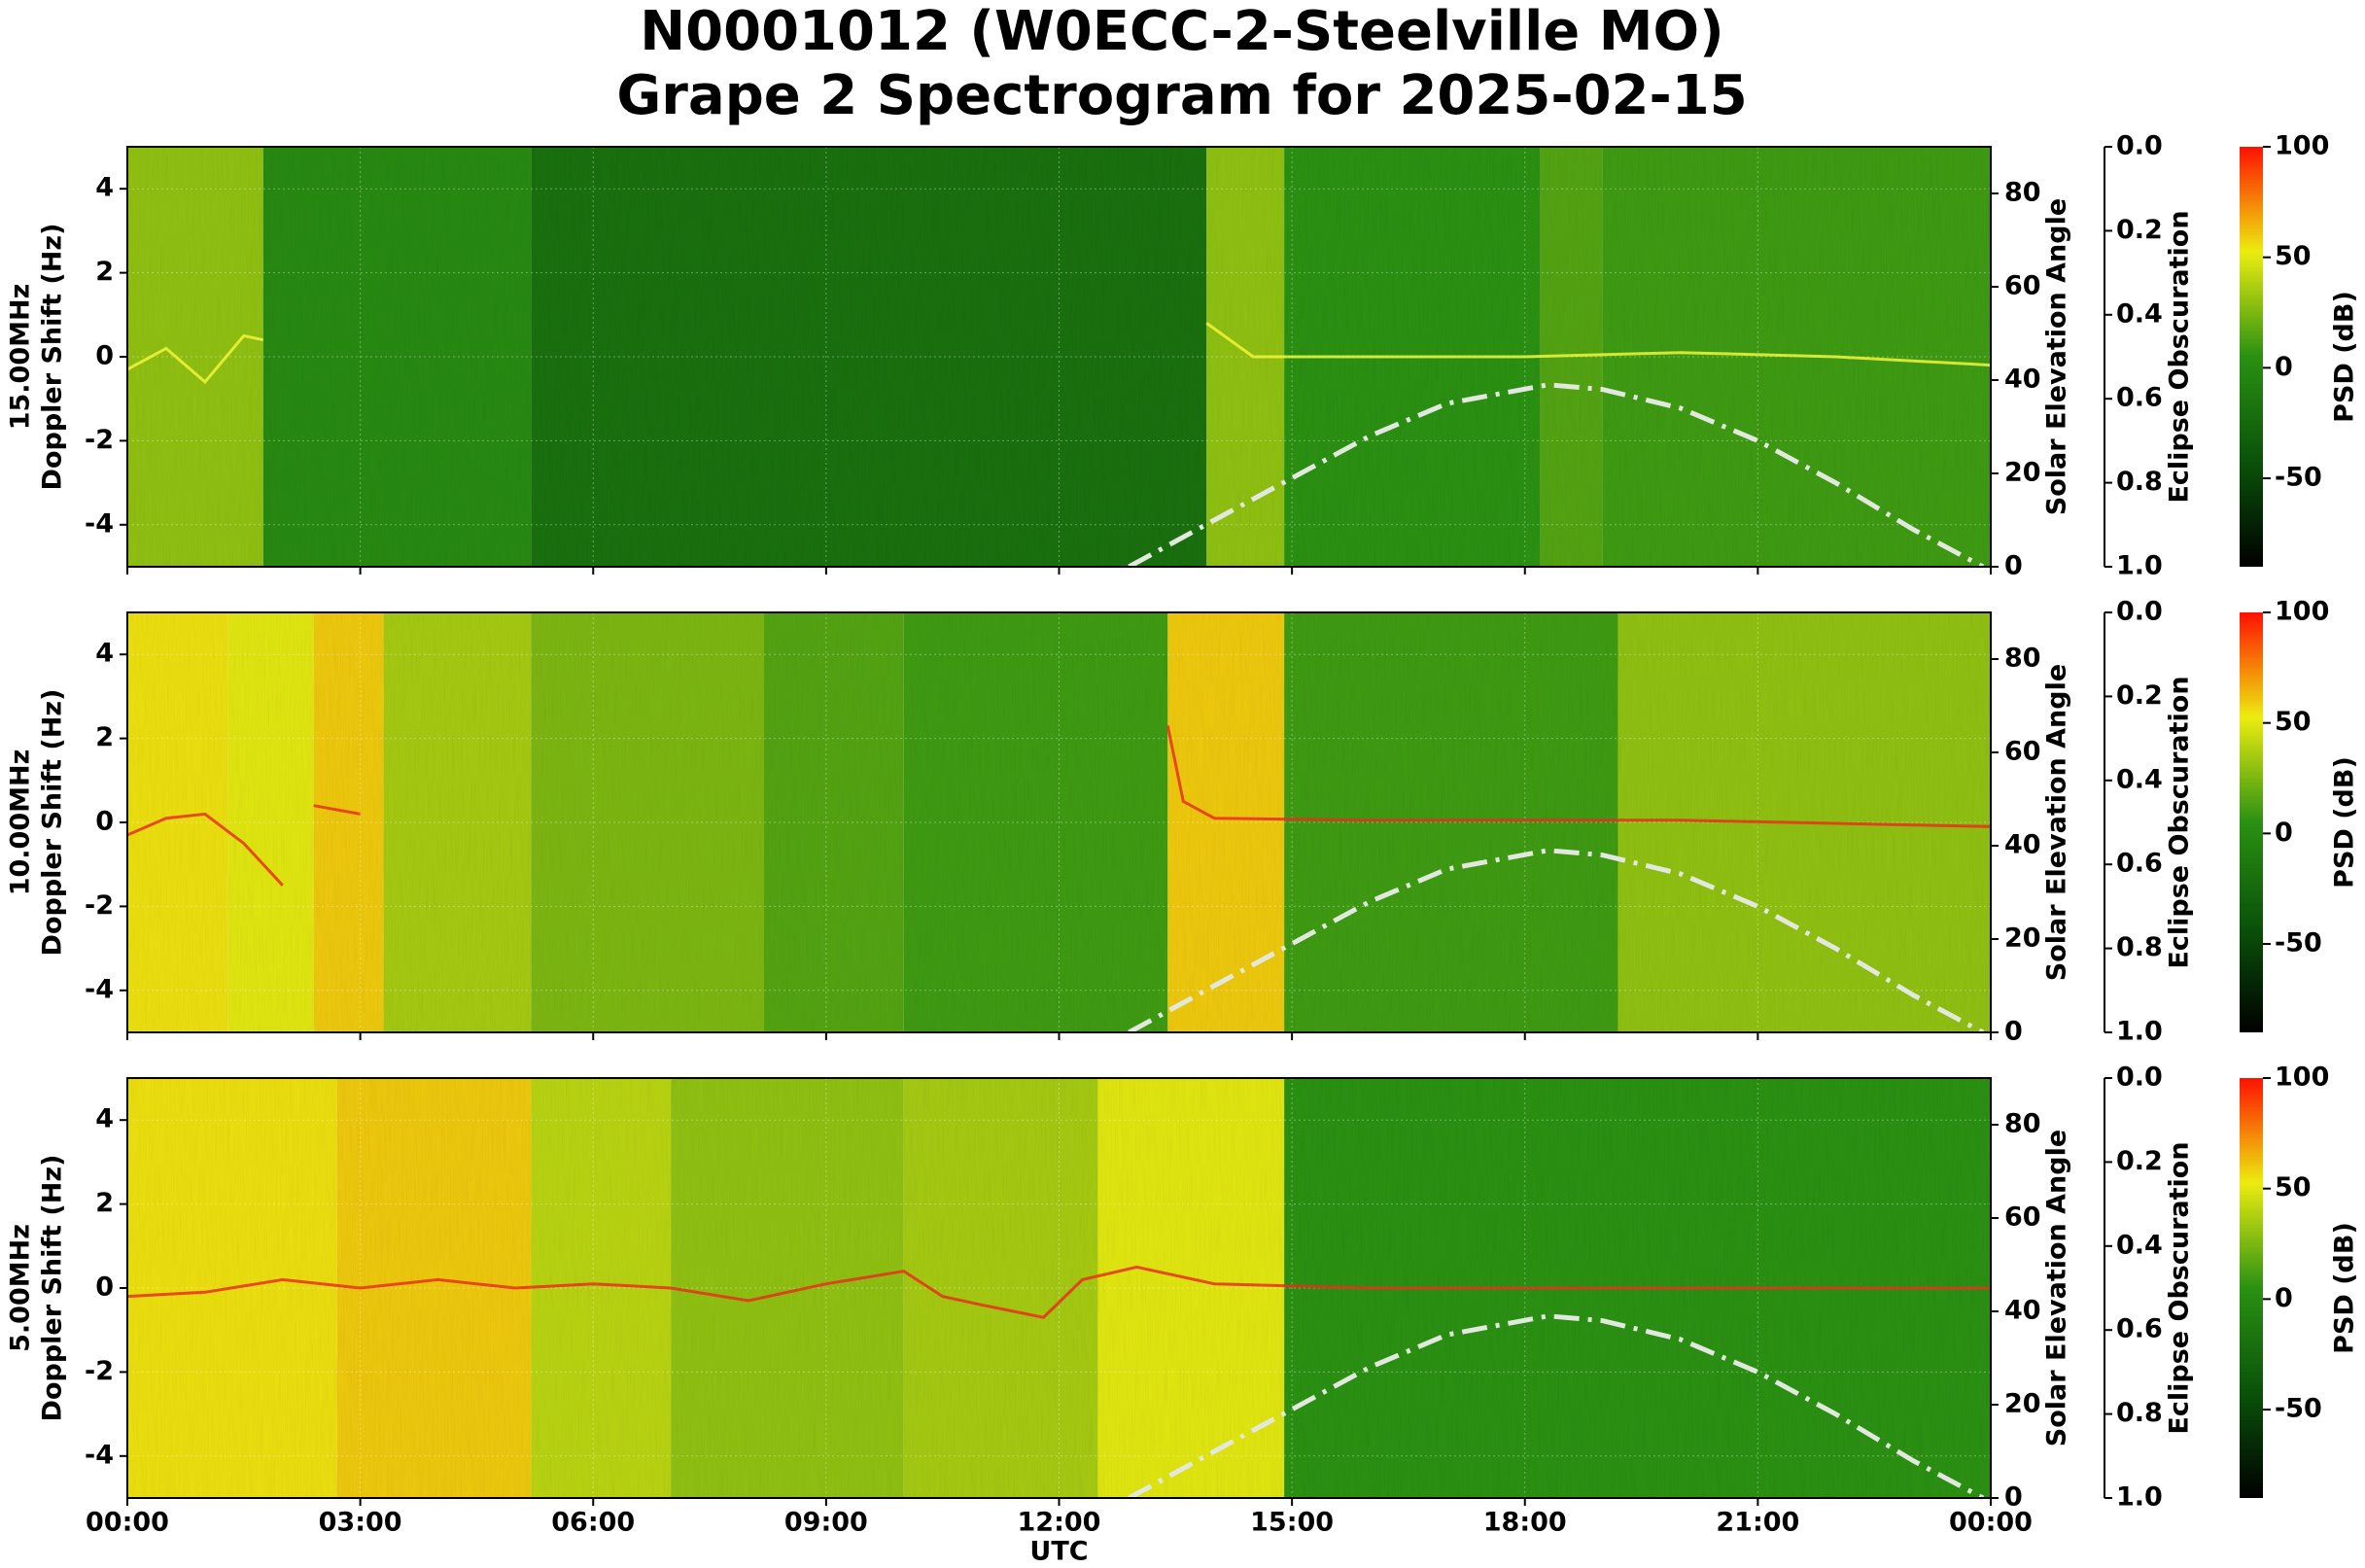 This screenshot has height=1568, width=2365. Describe the element at coordinates (21, 822) in the screenshot. I see `panel-label: 10.00MHz` at that location.